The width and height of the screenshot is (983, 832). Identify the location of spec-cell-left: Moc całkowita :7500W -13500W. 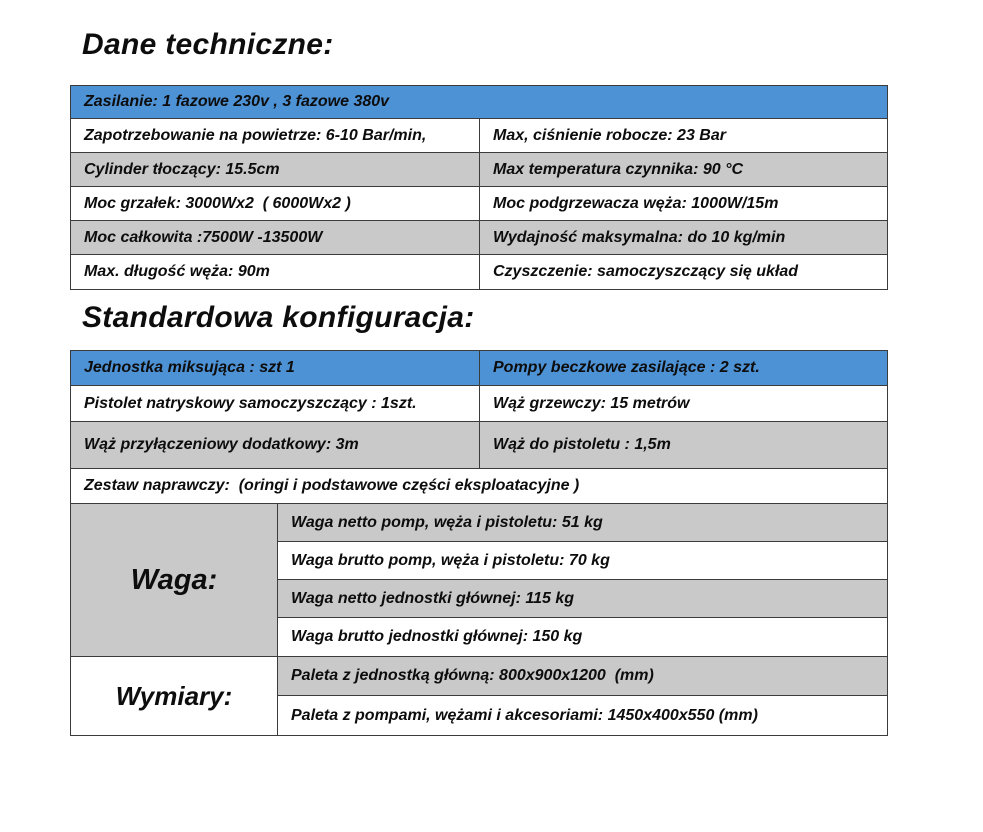
(275, 237).